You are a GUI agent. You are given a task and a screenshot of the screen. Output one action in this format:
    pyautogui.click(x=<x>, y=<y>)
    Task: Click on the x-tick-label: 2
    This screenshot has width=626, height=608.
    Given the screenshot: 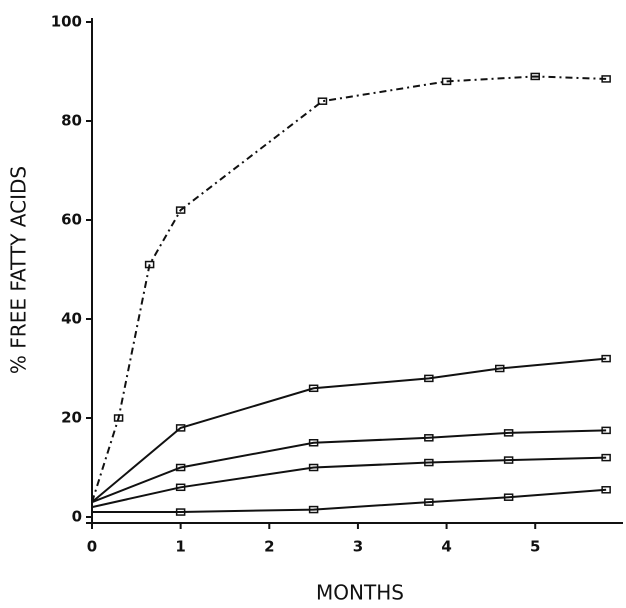 What is the action you would take?
    pyautogui.click(x=269, y=547)
    